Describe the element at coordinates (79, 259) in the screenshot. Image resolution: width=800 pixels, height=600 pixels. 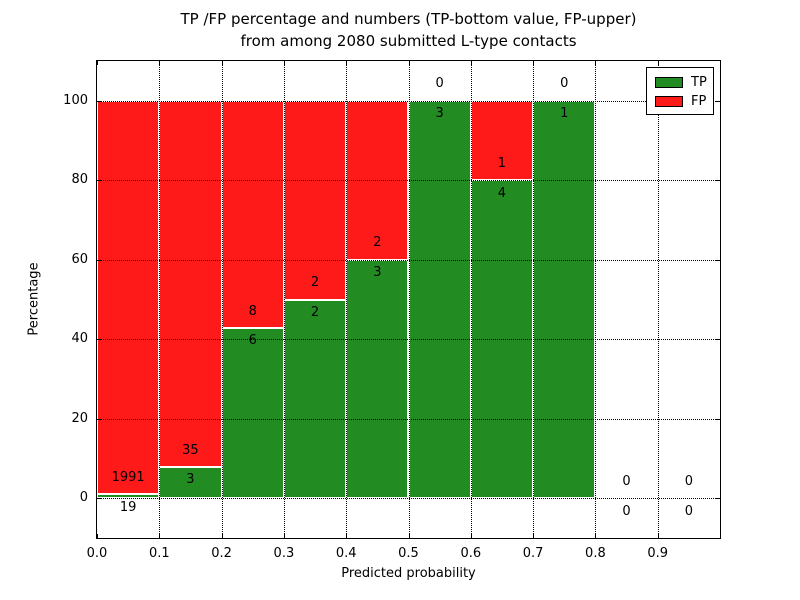
I see `y-tick-label: 60` at that location.